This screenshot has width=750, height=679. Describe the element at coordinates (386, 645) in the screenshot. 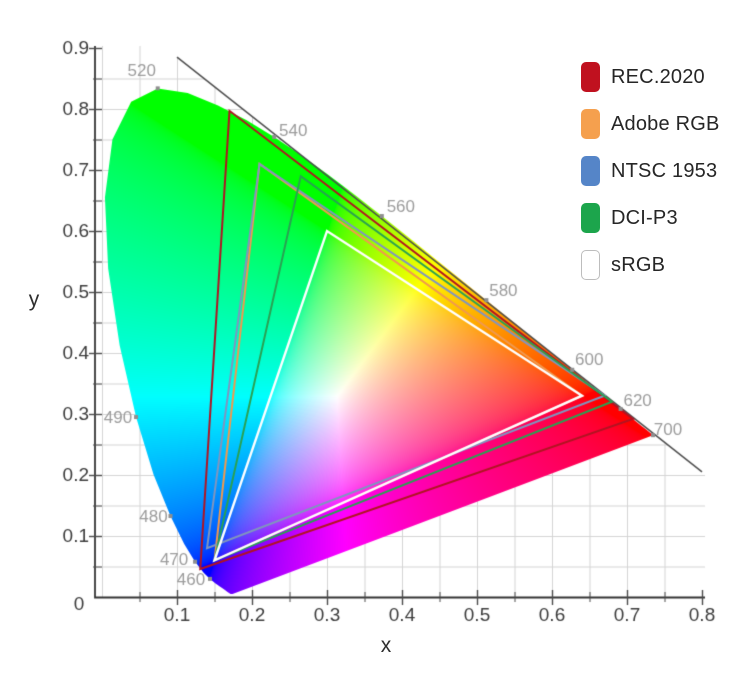

I see `x-axis-title: x` at that location.